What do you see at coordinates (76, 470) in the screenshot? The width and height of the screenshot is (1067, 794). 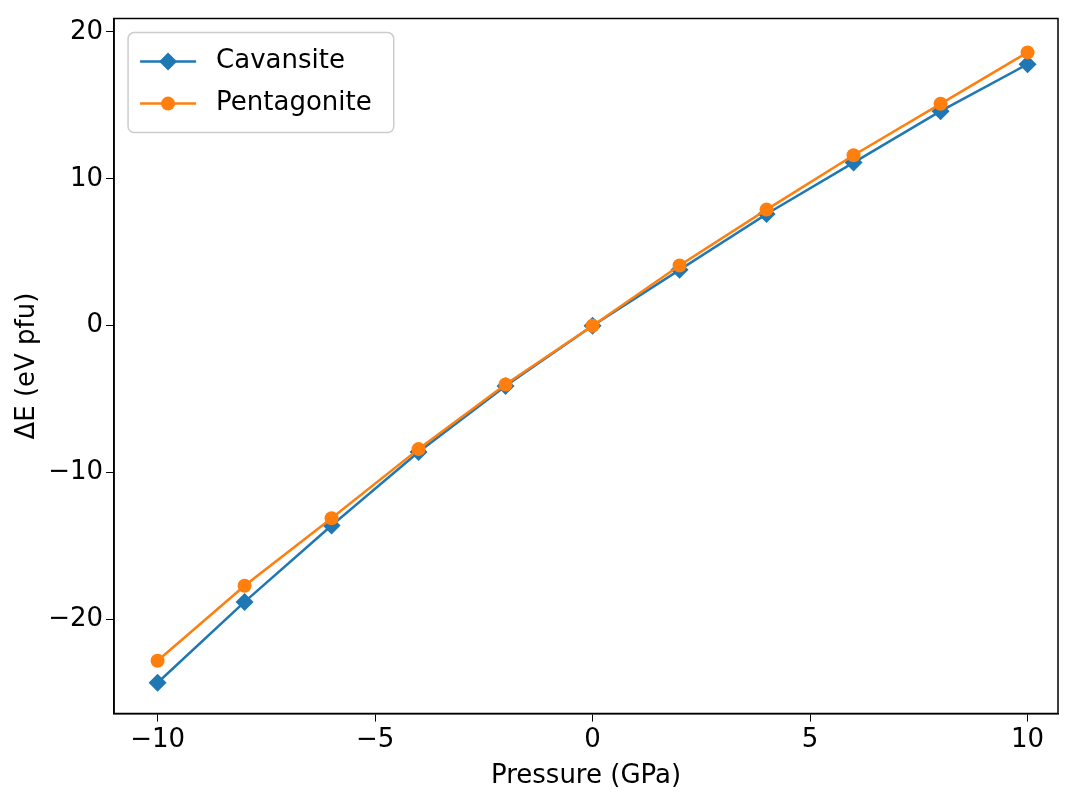 I see `y-tick-label: −10` at bounding box center [76, 470].